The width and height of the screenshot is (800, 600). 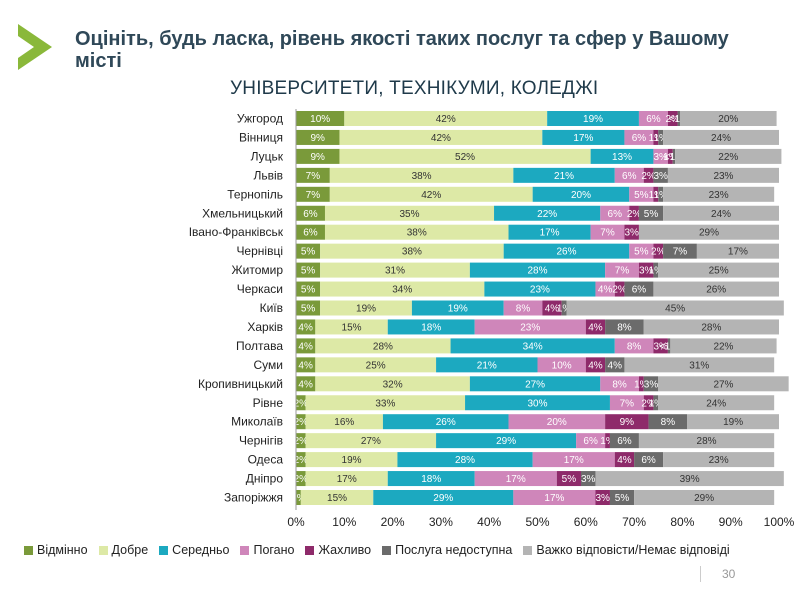 I want to click on x-tick-label: 0%, so click(x=296, y=522).